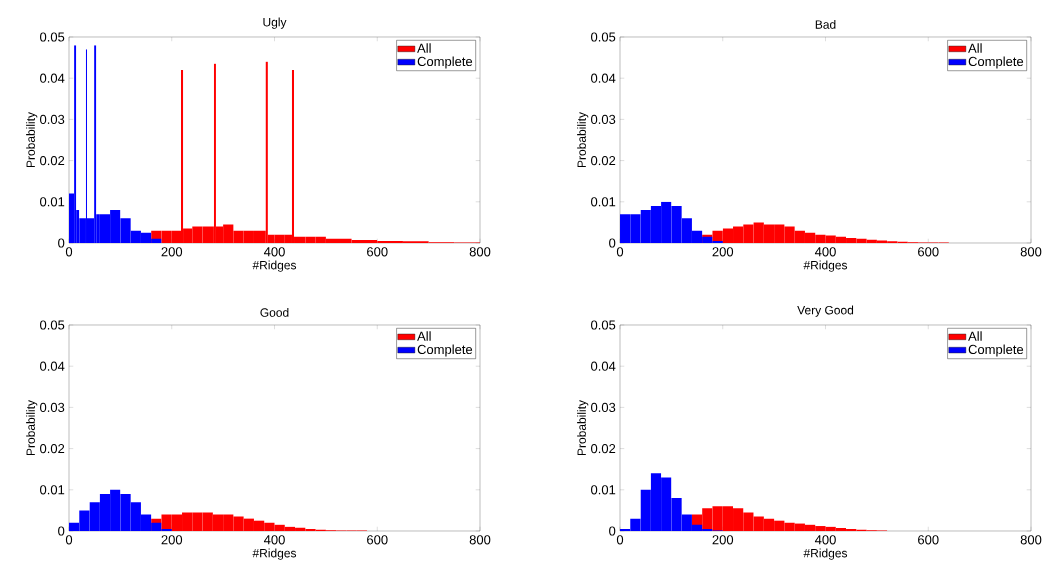 The image size is (1053, 577). What do you see at coordinates (825, 311) in the screenshot?
I see `chart-title: Very Good` at bounding box center [825, 311].